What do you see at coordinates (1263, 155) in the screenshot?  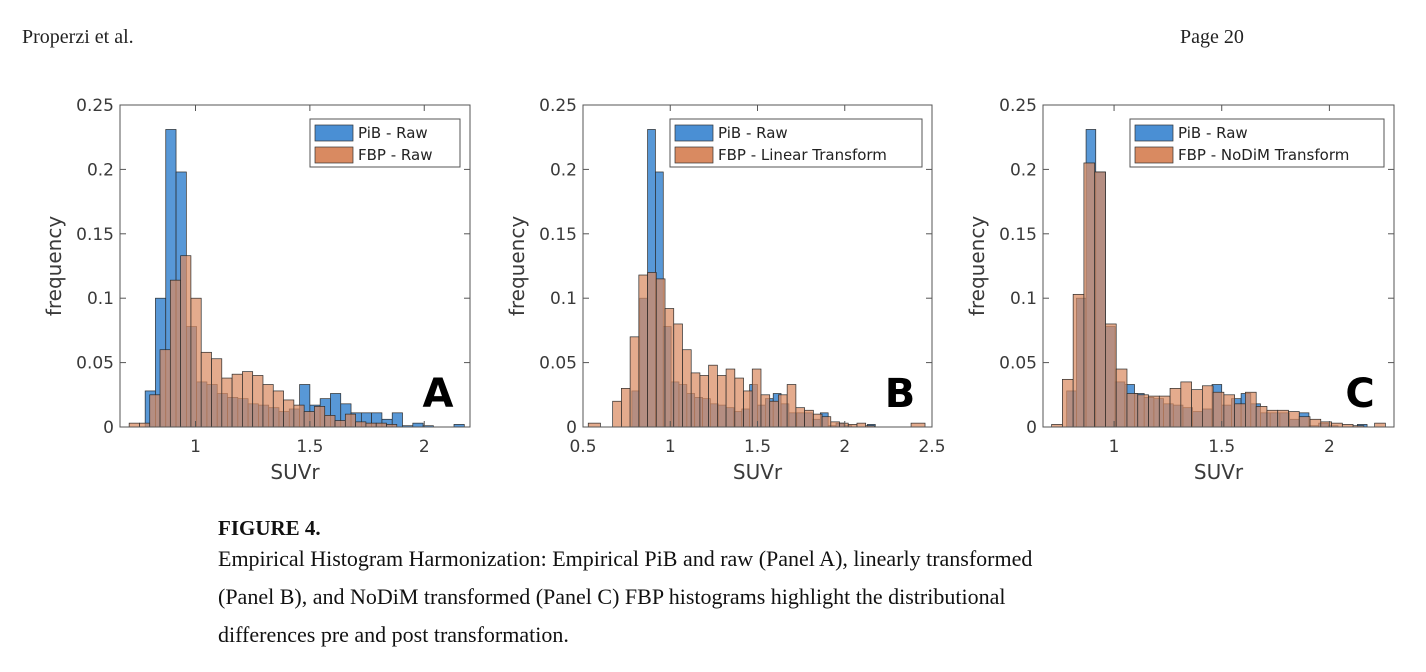 I see `legend-entry: FBP - NoDiM Transform` at bounding box center [1263, 155].